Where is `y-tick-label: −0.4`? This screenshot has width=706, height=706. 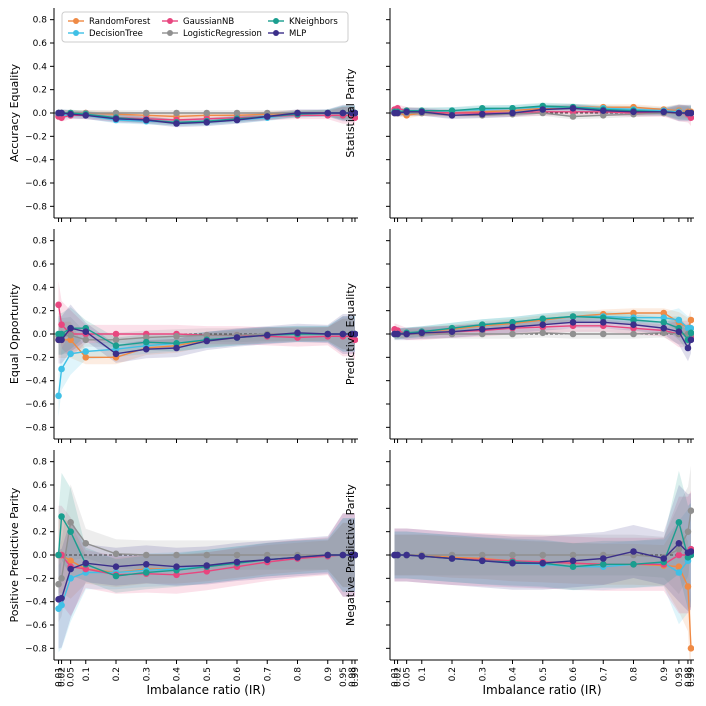 y-tick-label: −0.4 is located at coordinates (36, 603).